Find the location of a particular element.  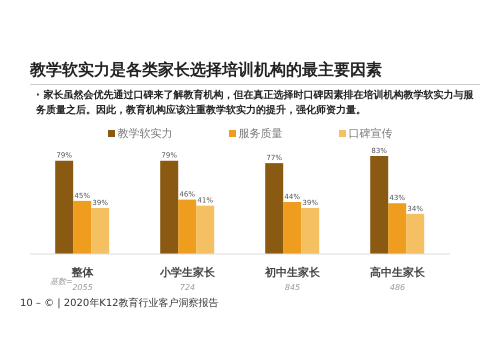

legend-label: 服务质量 is located at coordinates (260, 133).